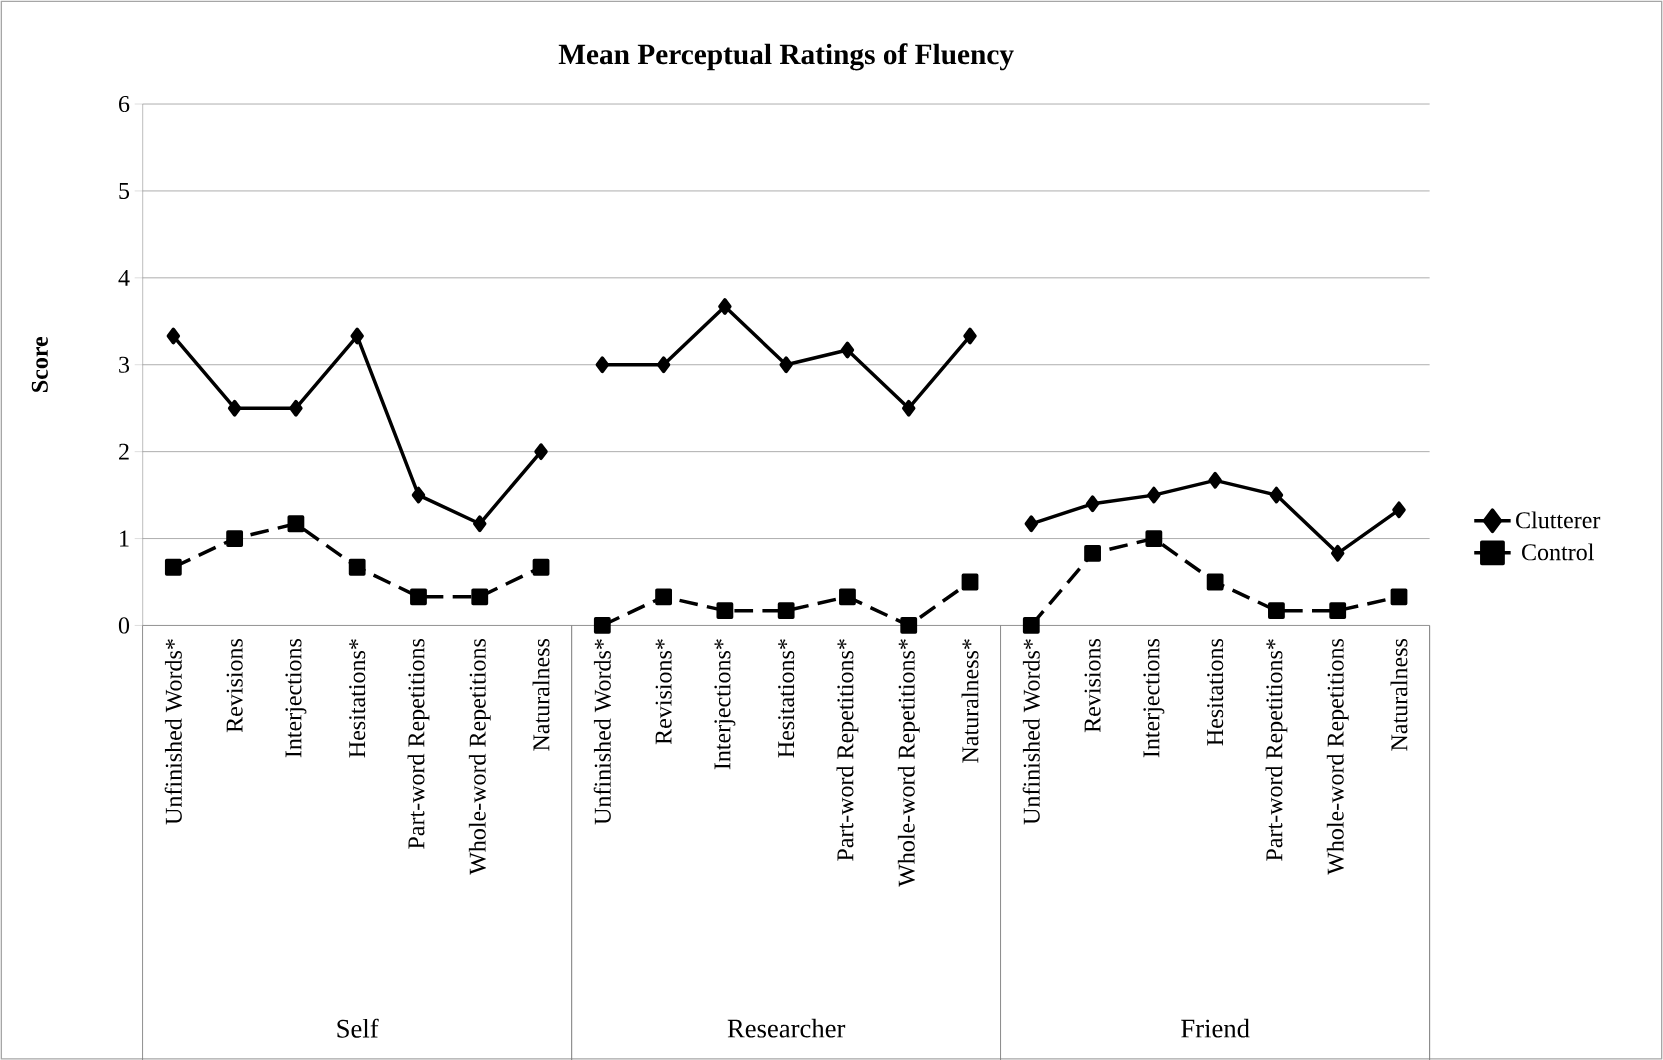 The image size is (1663, 1060). Describe the element at coordinates (908, 763) in the screenshot. I see `x-tick-label: Whole-word Repetitions*` at that location.